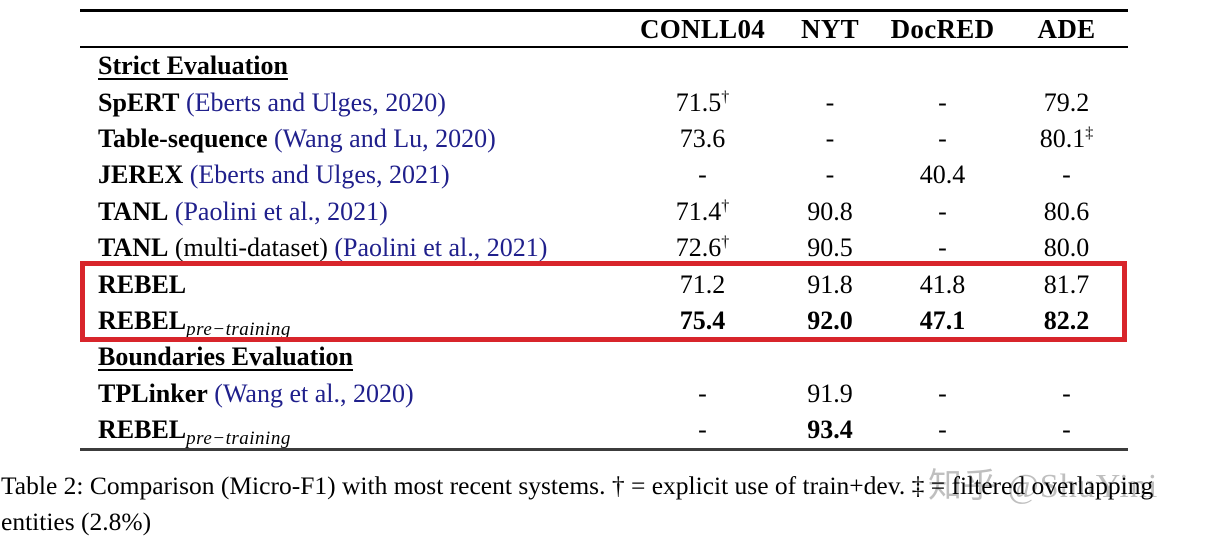  What do you see at coordinates (226, 357) in the screenshot?
I see `section-heading: Boundaries Evaluation` at bounding box center [226, 357].